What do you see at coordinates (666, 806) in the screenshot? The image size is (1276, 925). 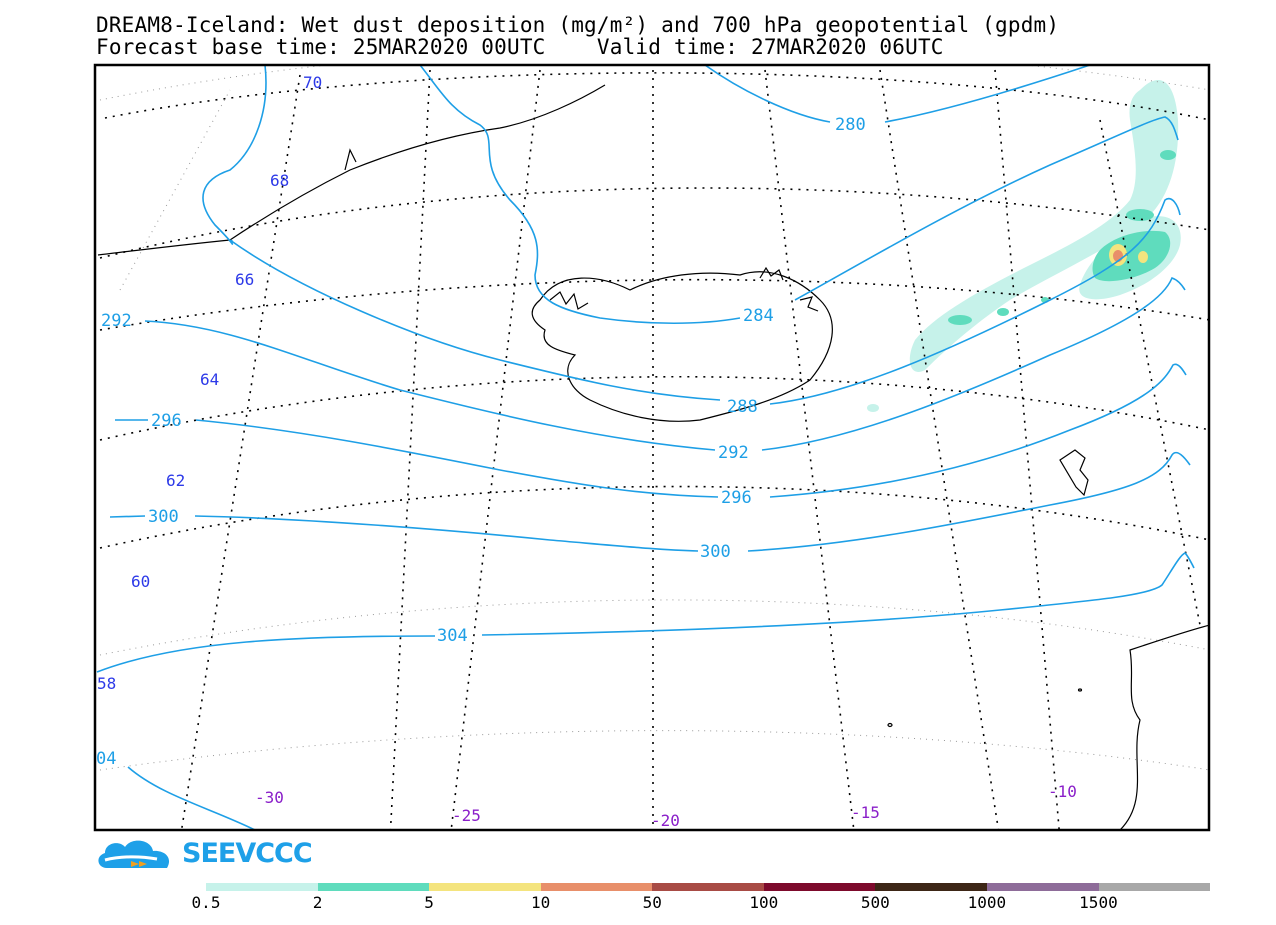 I see `longitude-labels: -30 -25 -20 -15 -10` at bounding box center [666, 806].